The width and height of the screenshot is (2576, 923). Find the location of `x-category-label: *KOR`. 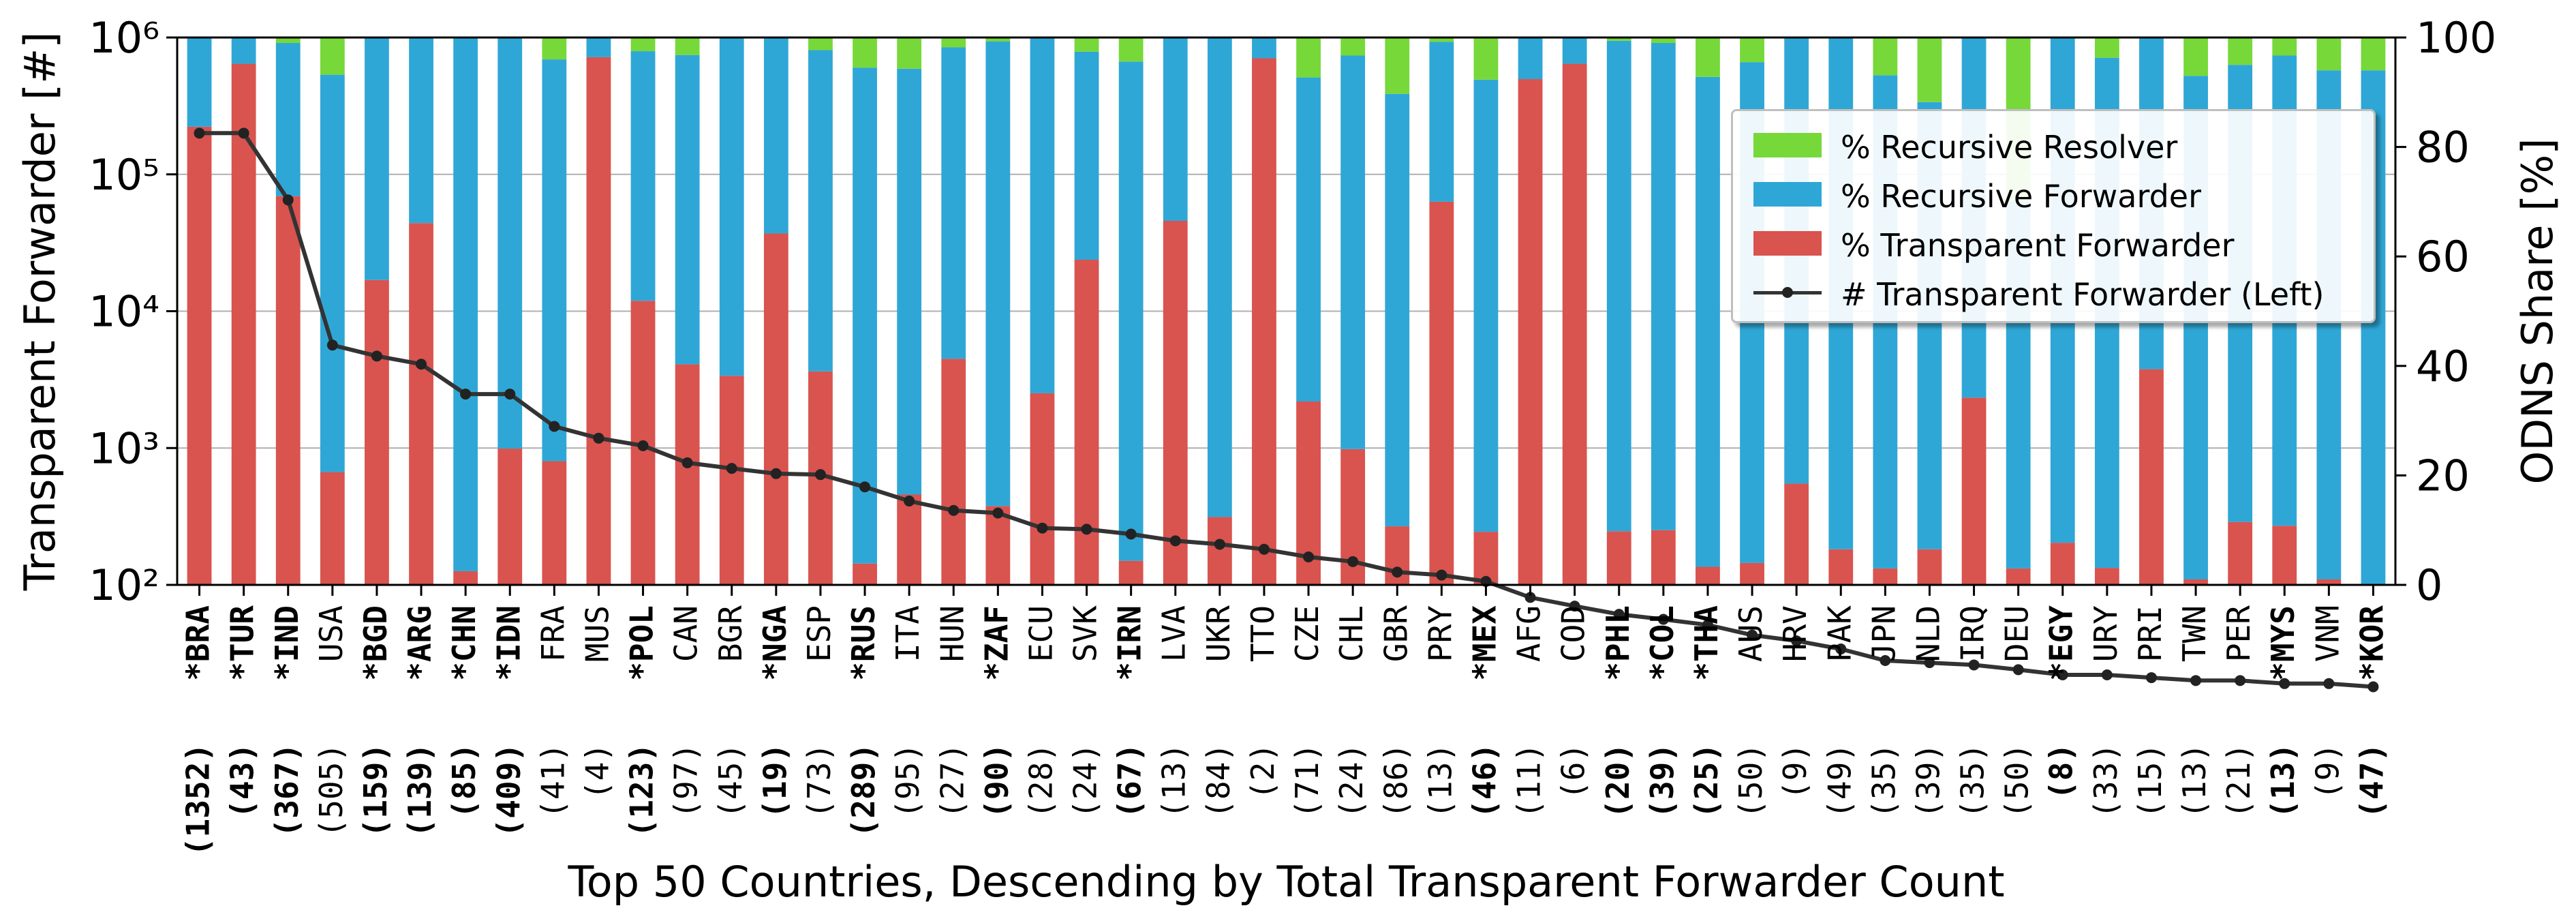

x-category-label: *KOR is located at coordinates (2371, 643).